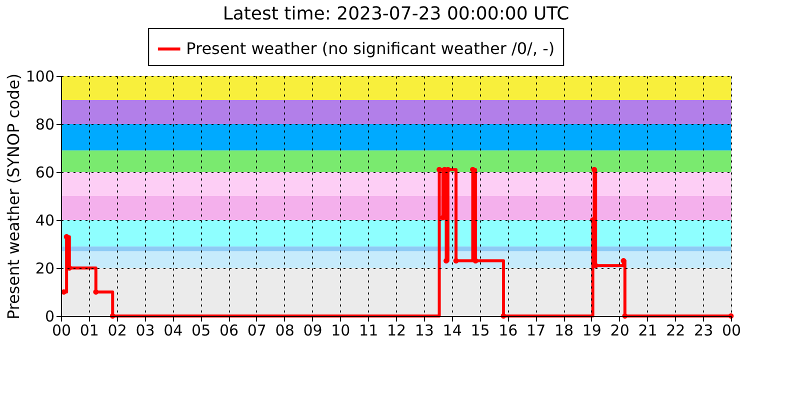 The image size is (800, 400). What do you see at coordinates (704, 331) in the screenshot?
I see `x-tick-label: 23` at bounding box center [704, 331].